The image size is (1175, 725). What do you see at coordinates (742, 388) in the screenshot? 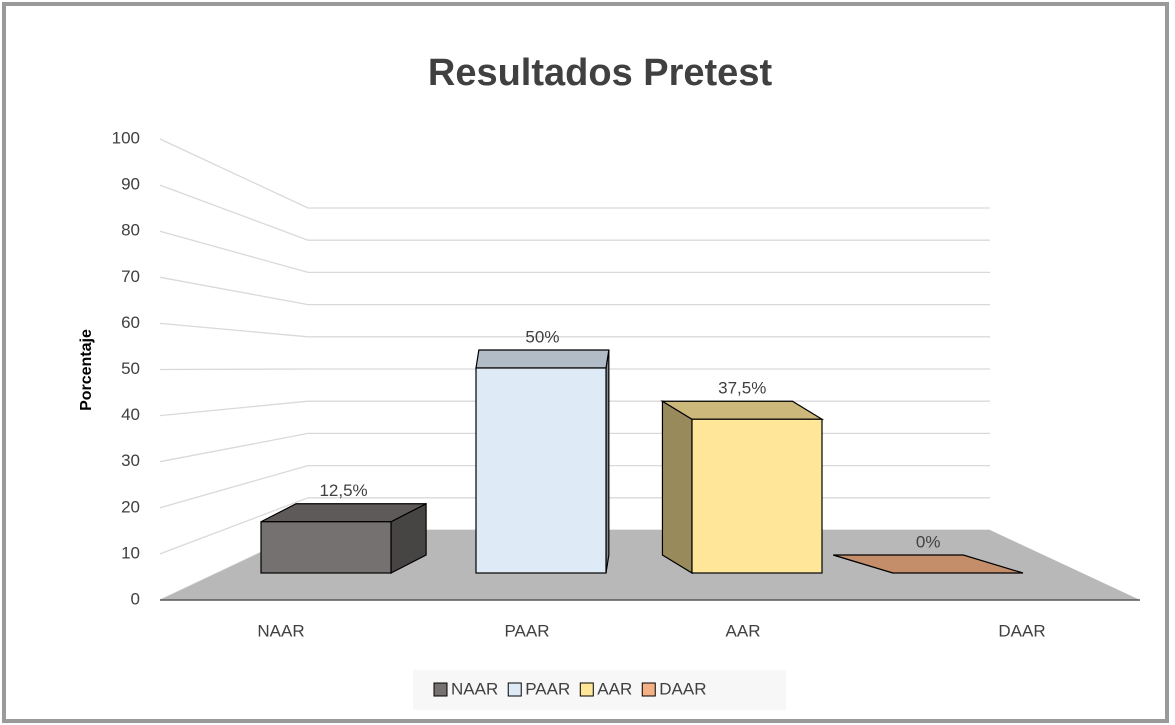
I see `data-label: 37,5%` at bounding box center [742, 388].